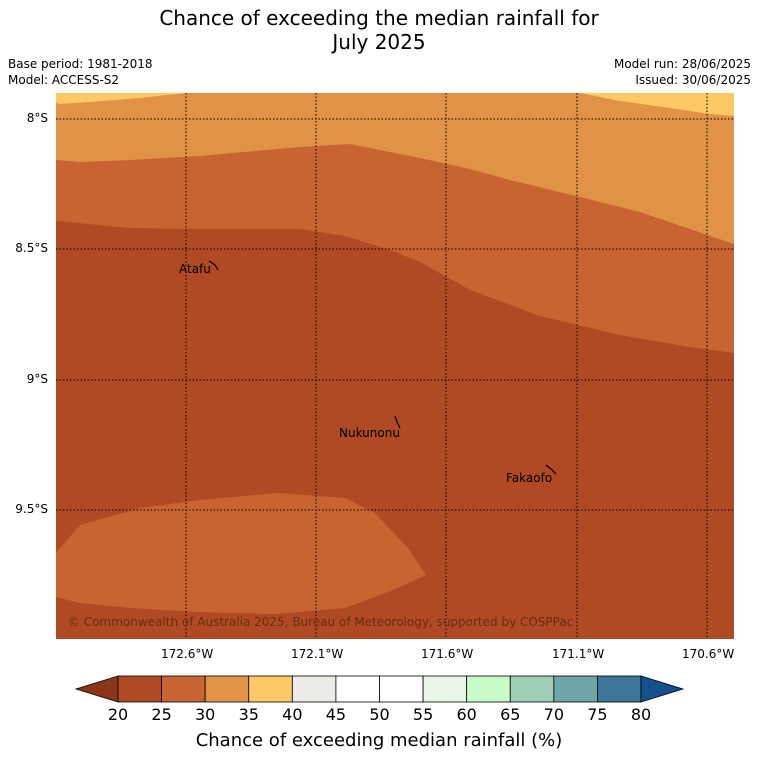  What do you see at coordinates (578, 654) in the screenshot?
I see `lon-label-171-1w: 171.1°W` at bounding box center [578, 654].